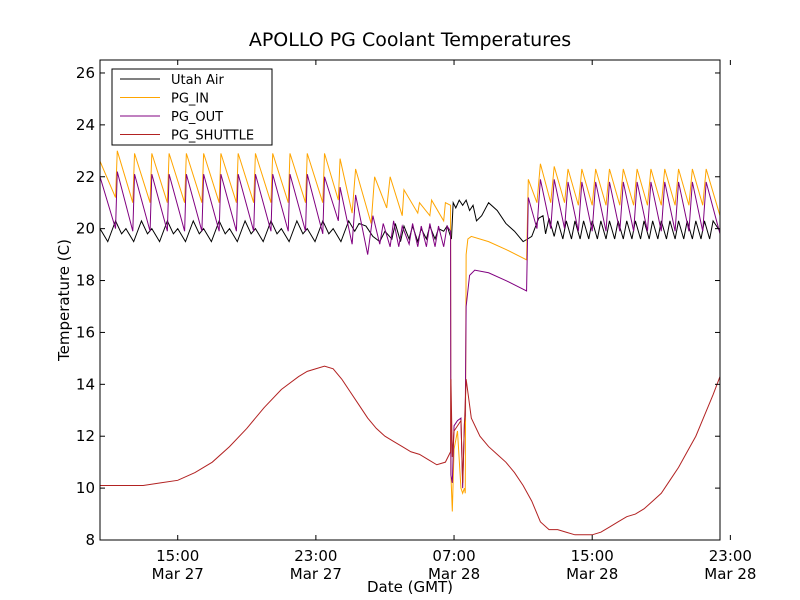  What do you see at coordinates (85, 73) in the screenshot?
I see `y-tick-label: 26` at bounding box center [85, 73].